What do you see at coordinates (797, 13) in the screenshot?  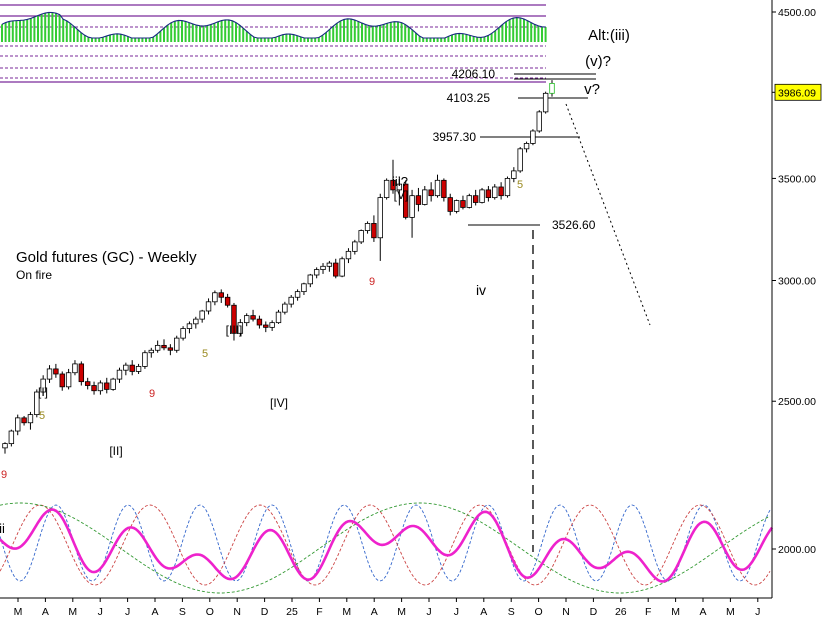 I see `y-tick-label: 4500.00` at bounding box center [797, 13].